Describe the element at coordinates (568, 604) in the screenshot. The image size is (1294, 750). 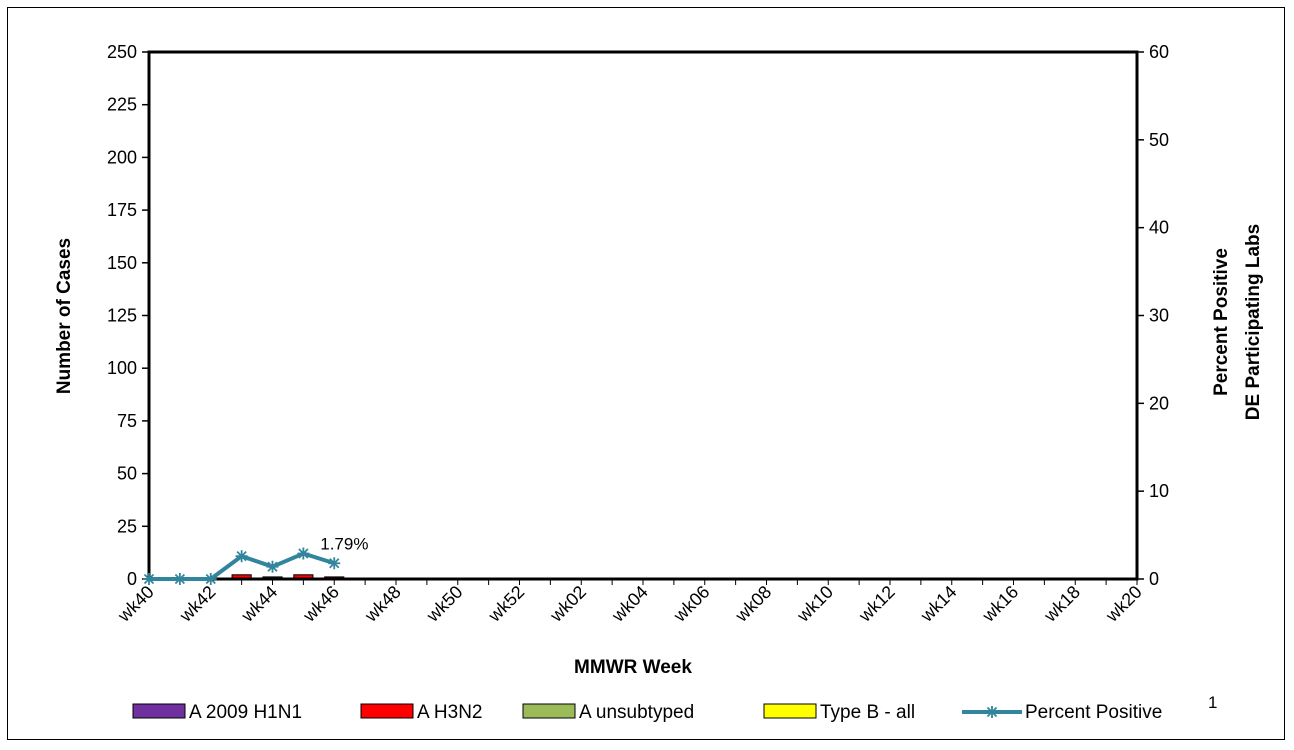
I see `x-tick-label: wk02` at that location.